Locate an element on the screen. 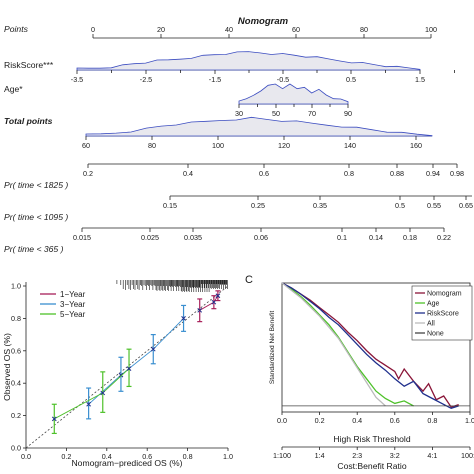 This screenshot has width=474, height=474. nomogram-tick-label: 0.015 is located at coordinates (82, 237).